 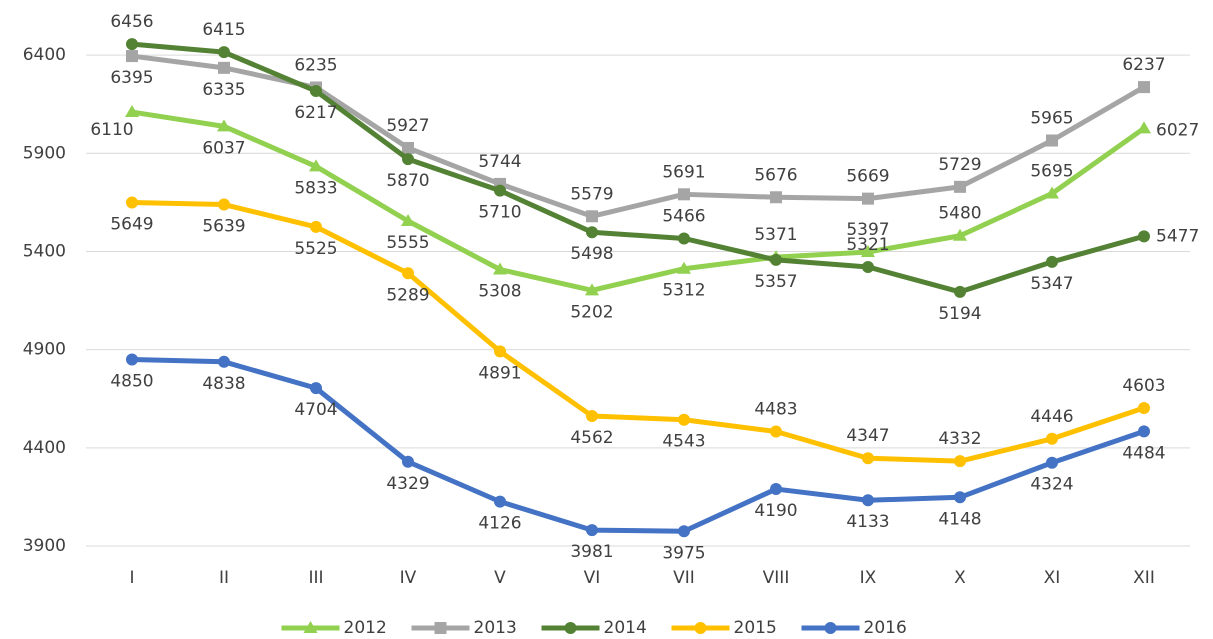 What do you see at coordinates (44, 448) in the screenshot?
I see `y-tick-label: 4400` at bounding box center [44, 448].